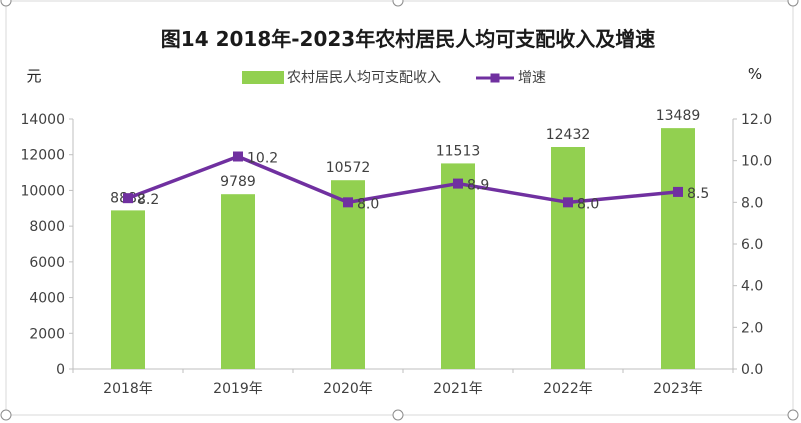 Image resolution: width=801 pixels, height=423 pixels. What do you see at coordinates (364, 78) in the screenshot?
I see `legend-label-income: 农村居民人均可支配收入` at bounding box center [364, 78].